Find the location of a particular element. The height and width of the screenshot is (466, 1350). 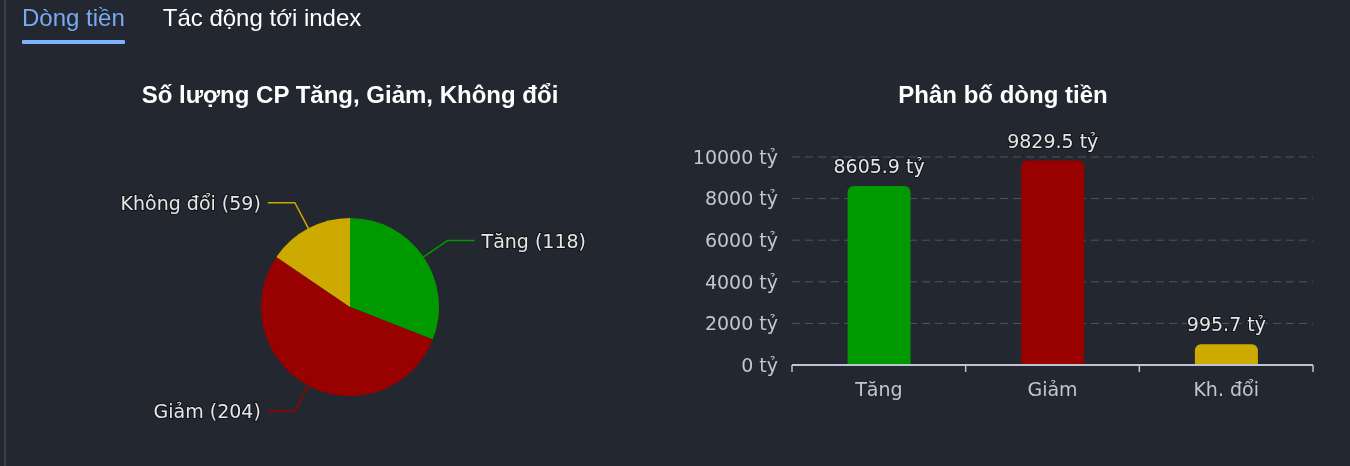

data-label: 995.7 tỷ is located at coordinates (1226, 324).